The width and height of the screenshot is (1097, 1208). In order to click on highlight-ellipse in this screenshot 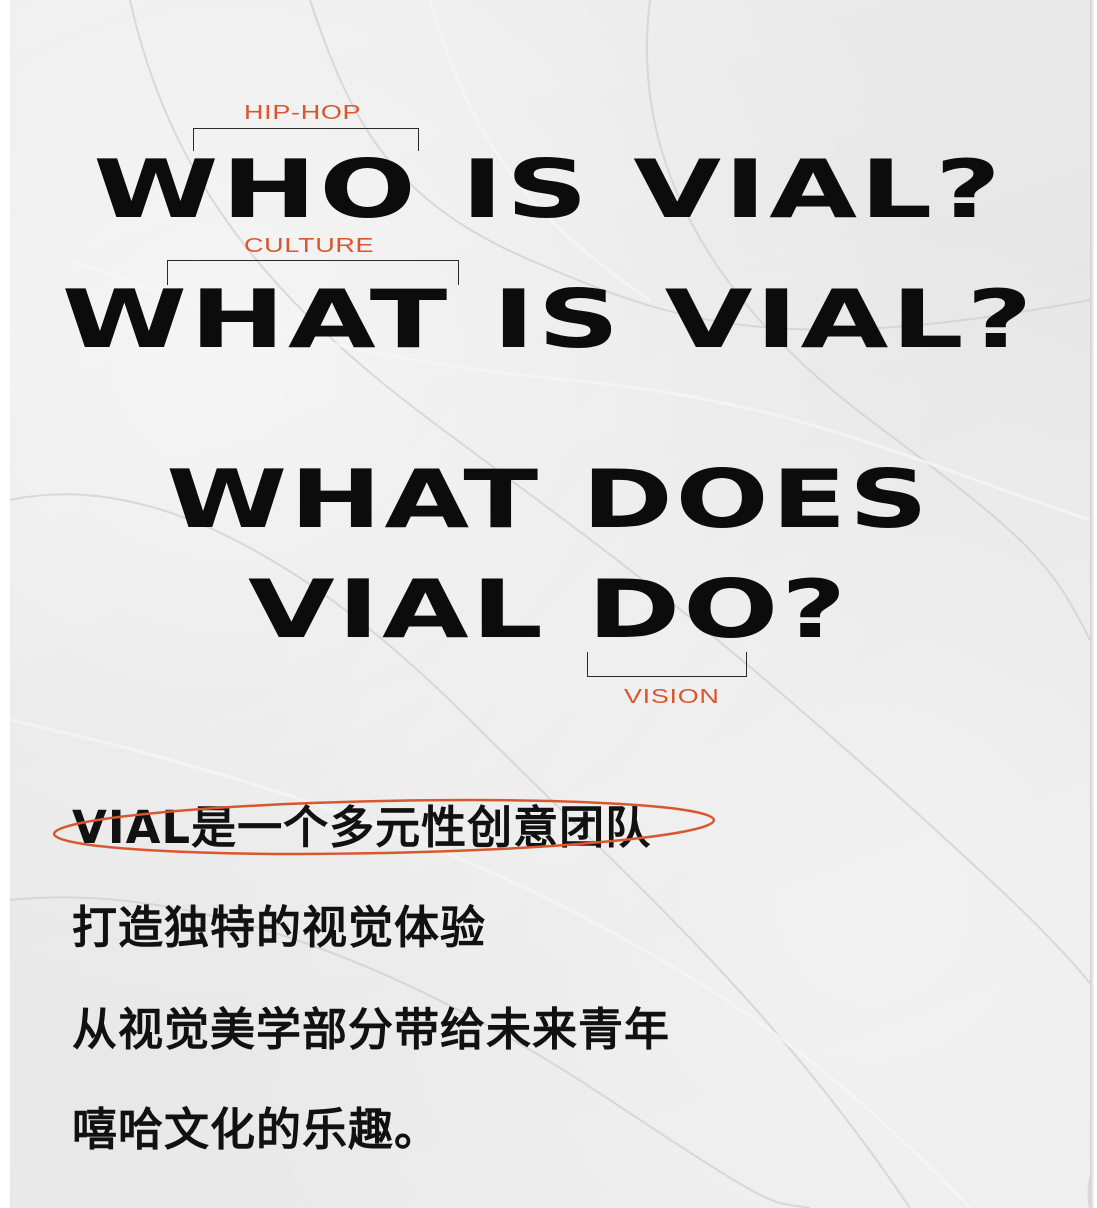, I will do `click(390, 830)`.